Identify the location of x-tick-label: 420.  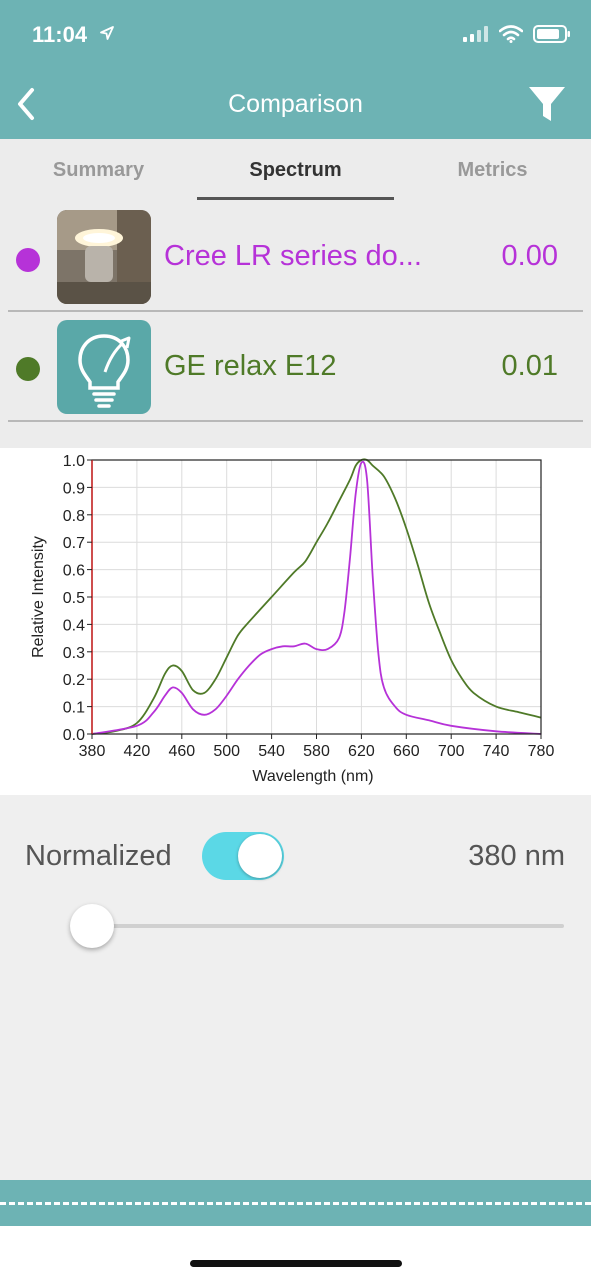
(137, 751).